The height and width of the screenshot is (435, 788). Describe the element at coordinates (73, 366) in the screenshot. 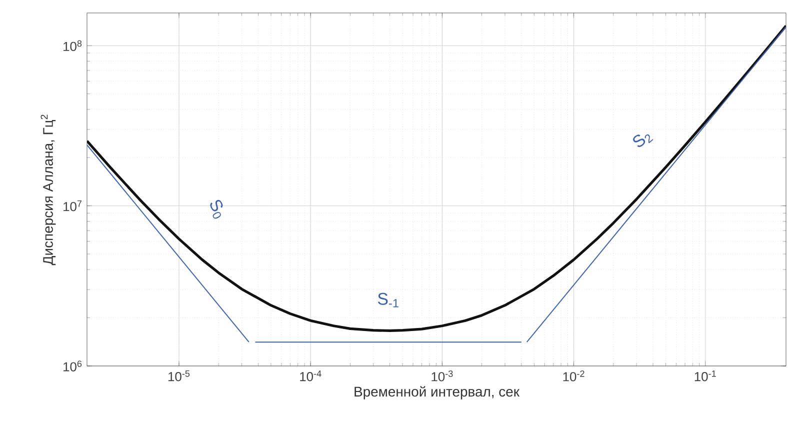

I see `y-tick-label: 10$^{6}$` at that location.